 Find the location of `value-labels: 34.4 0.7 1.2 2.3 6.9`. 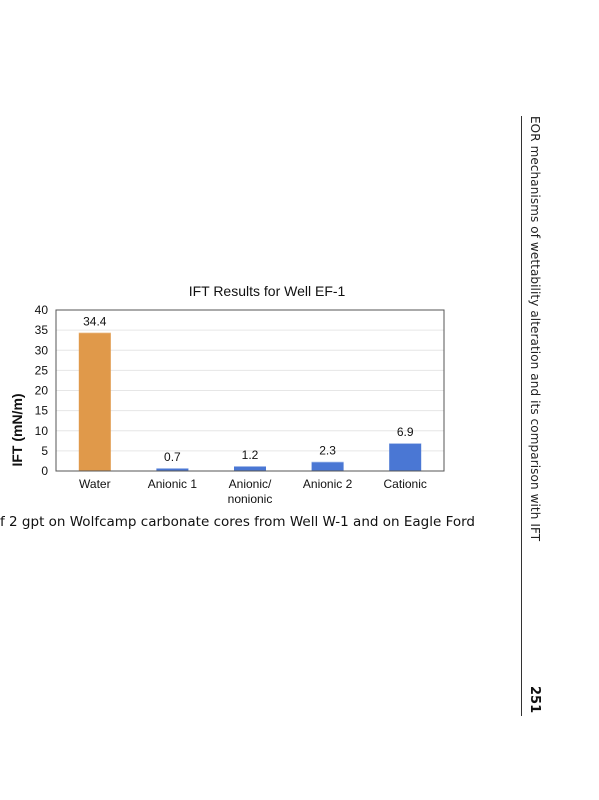

value-labels: 34.4 0.7 1.2 2.3 6.9 is located at coordinates (248, 390).